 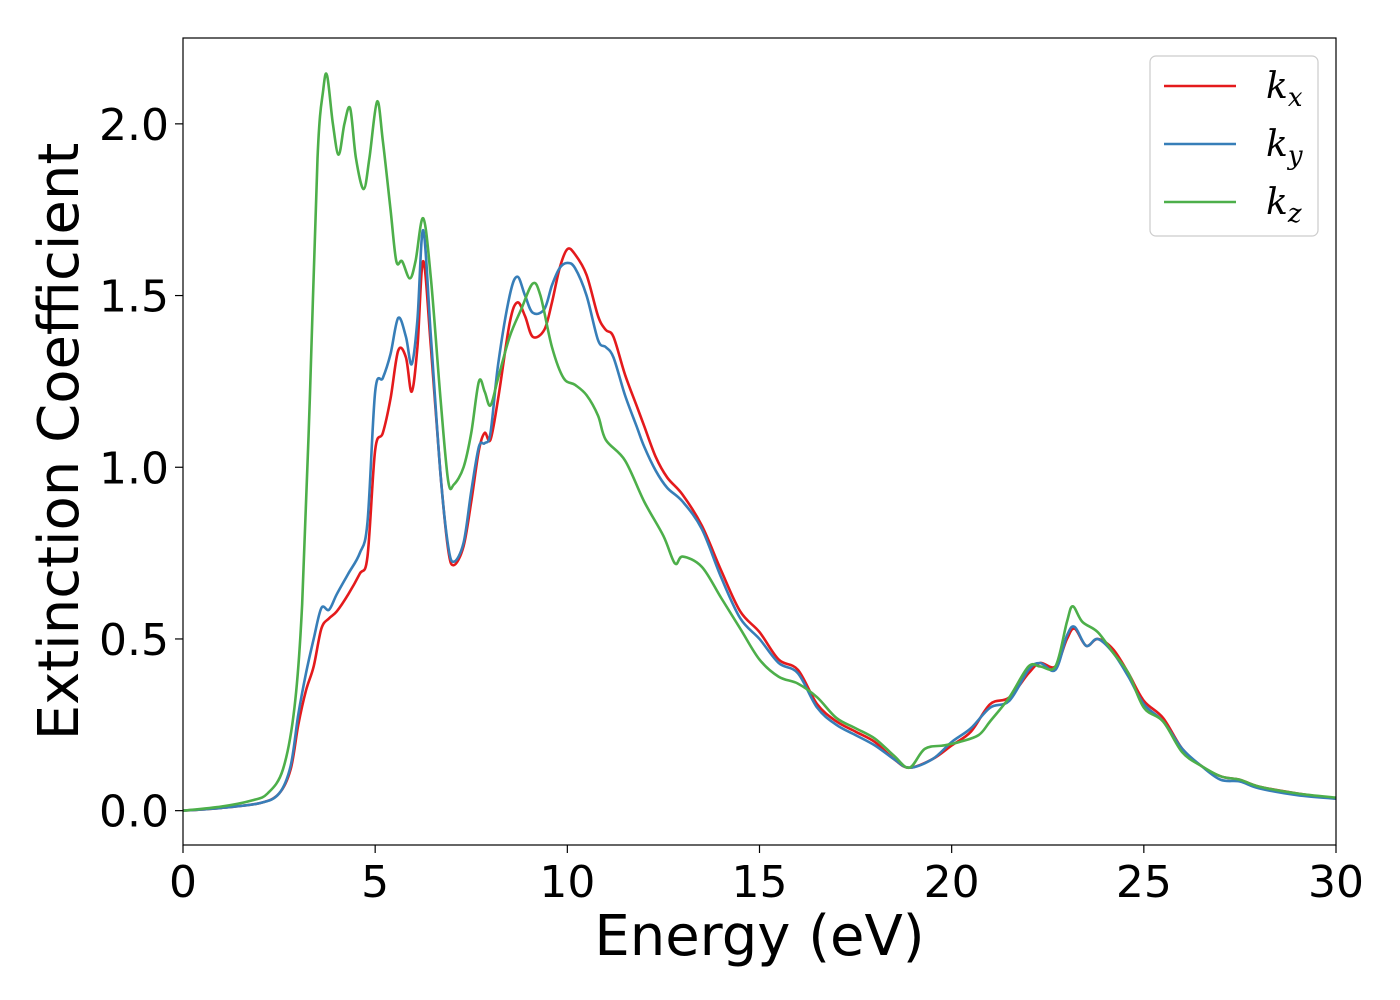 What do you see at coordinates (759, 936) in the screenshot?
I see `x-axis-label: Energy (eV)` at bounding box center [759, 936].